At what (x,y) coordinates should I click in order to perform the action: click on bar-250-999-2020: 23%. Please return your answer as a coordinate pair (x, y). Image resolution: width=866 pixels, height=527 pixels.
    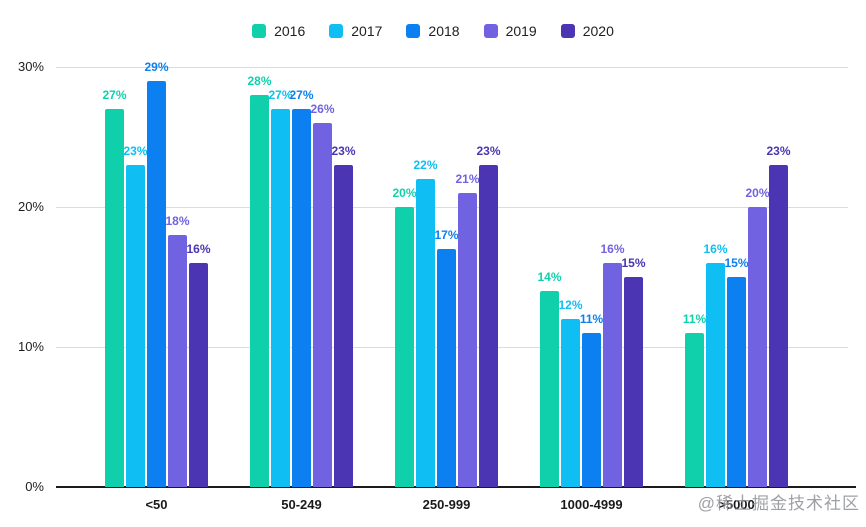
    Looking at the image, I should click on (488, 315).